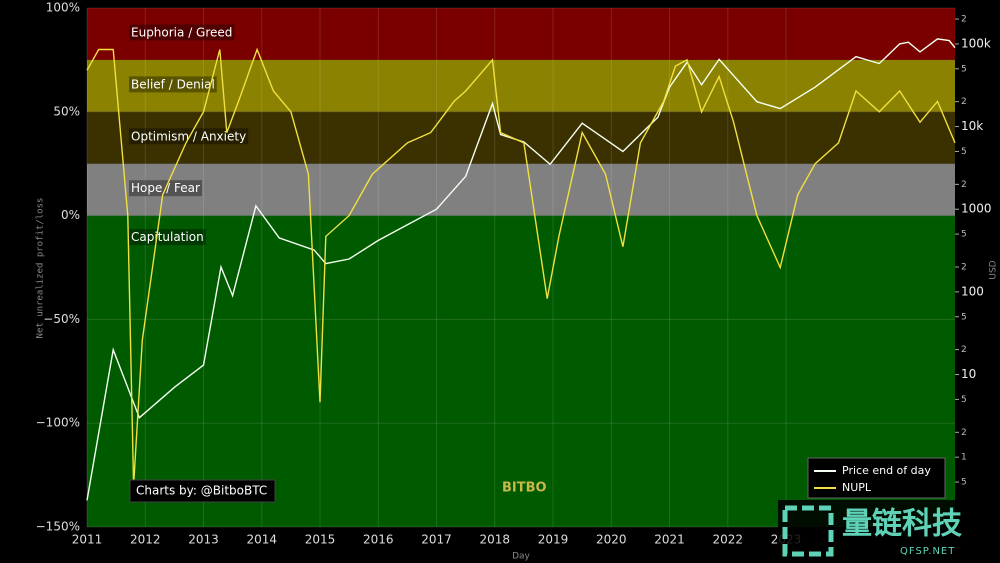 The width and height of the screenshot is (1000, 563). What do you see at coordinates (728, 540) in the screenshot?
I see `x-tick-label: 2022` at bounding box center [728, 540].